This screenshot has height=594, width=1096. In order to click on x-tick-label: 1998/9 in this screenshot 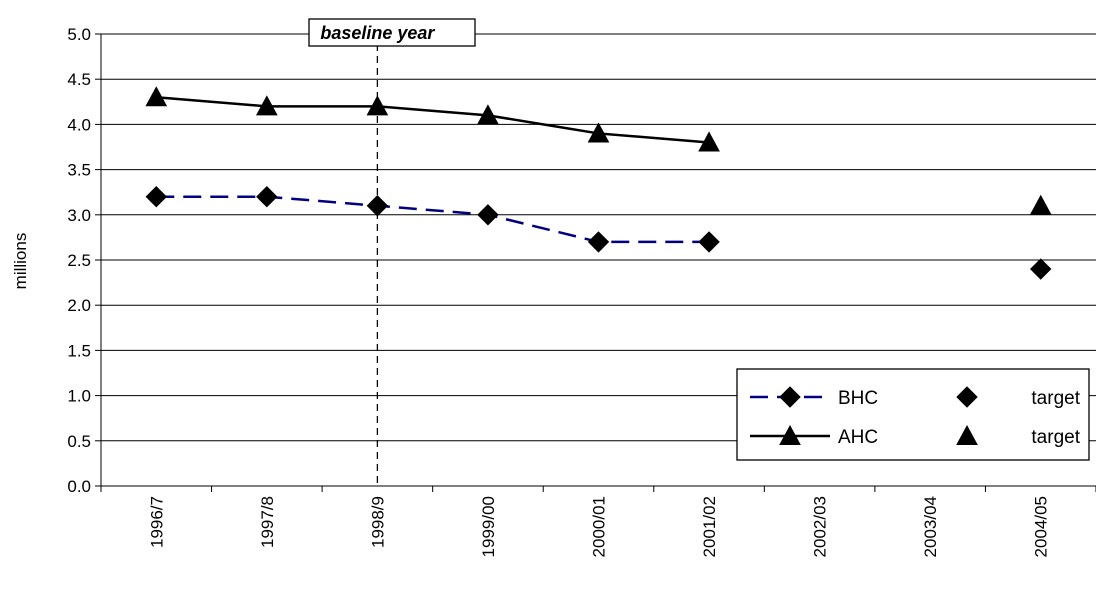, I will do `click(377, 522)`.